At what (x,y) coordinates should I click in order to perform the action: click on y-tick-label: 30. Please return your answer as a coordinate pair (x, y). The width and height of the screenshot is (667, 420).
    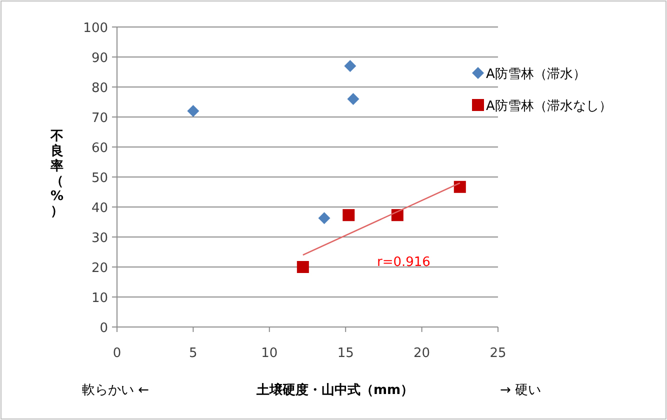
    Looking at the image, I should click on (99, 238).